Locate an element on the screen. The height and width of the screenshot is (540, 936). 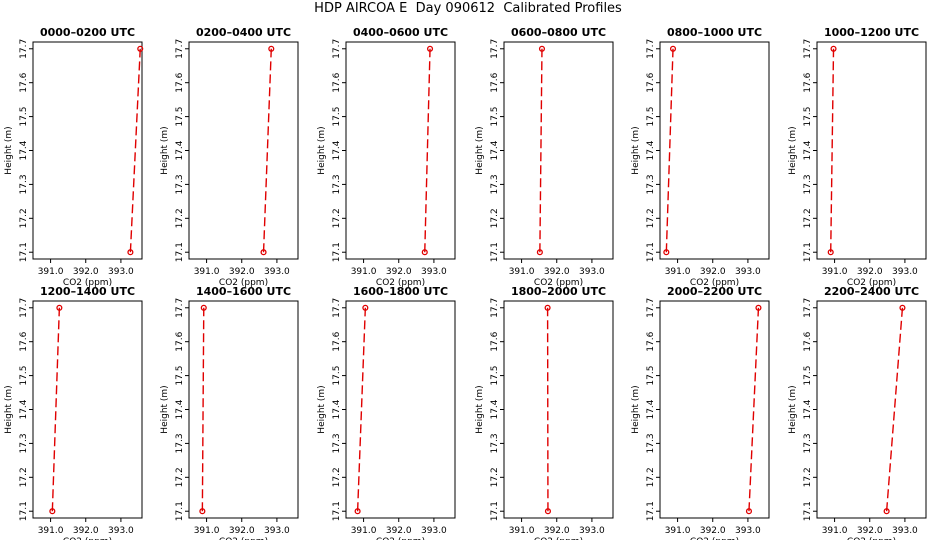
panel-title: 2200–2400 UTC is located at coordinates (871, 291).